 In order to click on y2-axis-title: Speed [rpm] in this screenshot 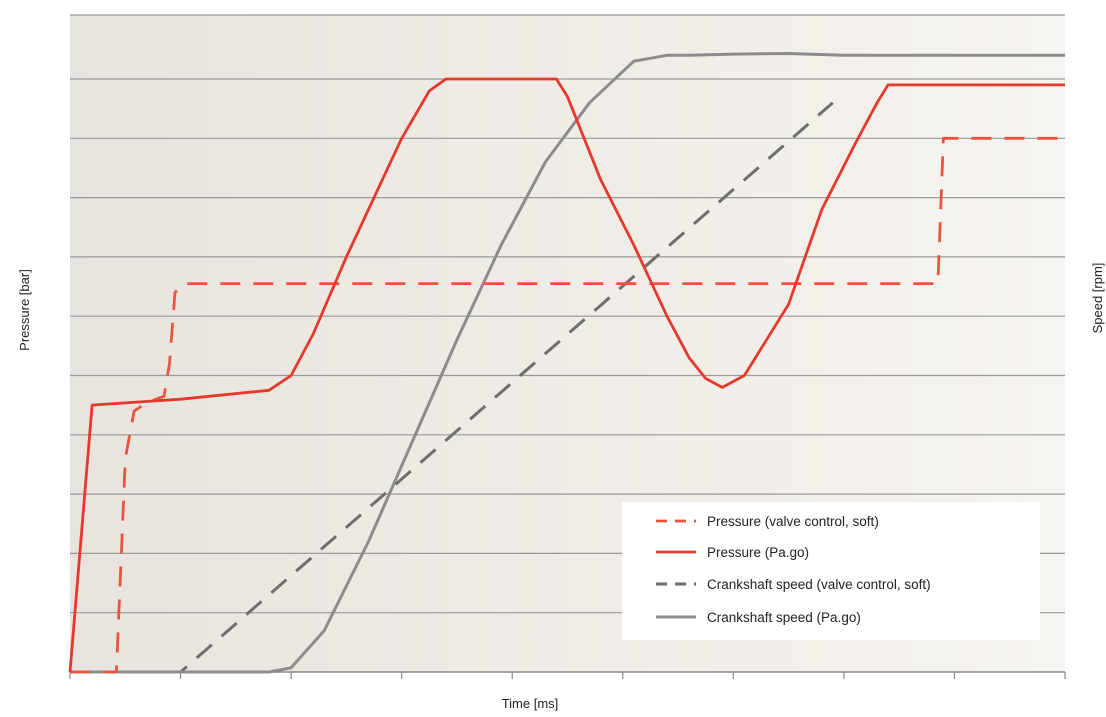, I will do `click(1097, 298)`.